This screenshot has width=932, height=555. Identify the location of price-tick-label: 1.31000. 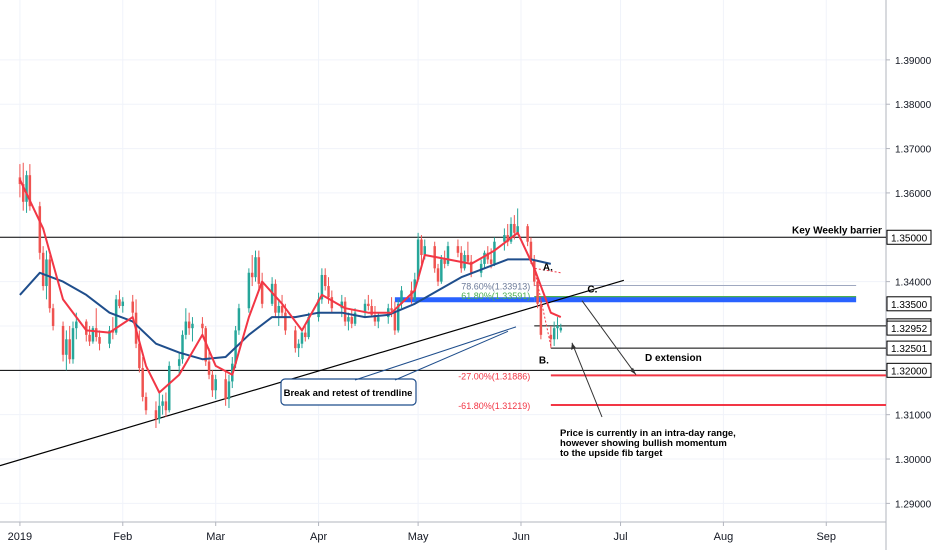
(913, 416).